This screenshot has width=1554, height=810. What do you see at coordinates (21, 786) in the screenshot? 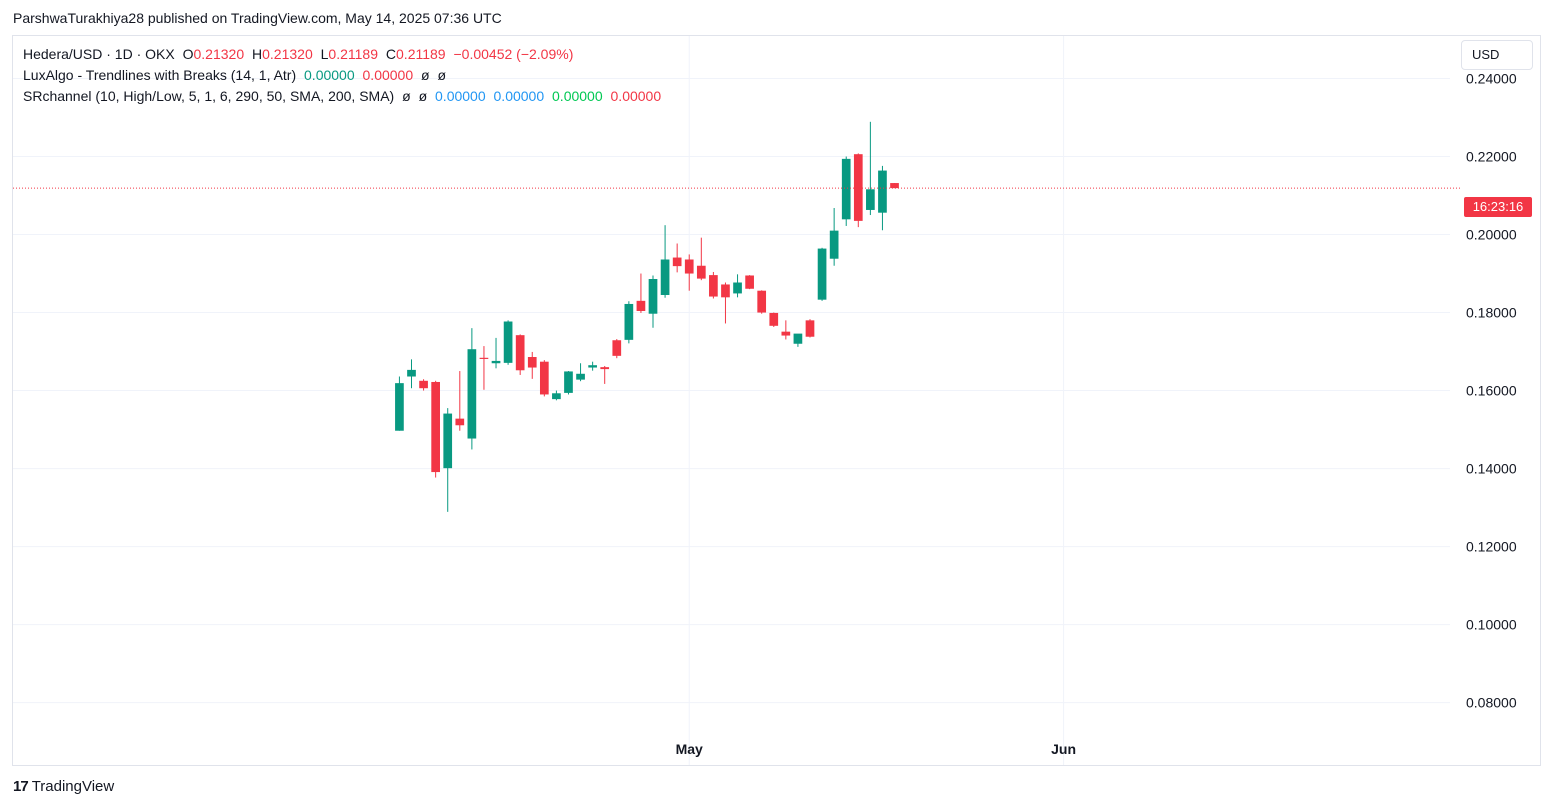
I see `tradingview-logo-icon: 17` at bounding box center [21, 786].